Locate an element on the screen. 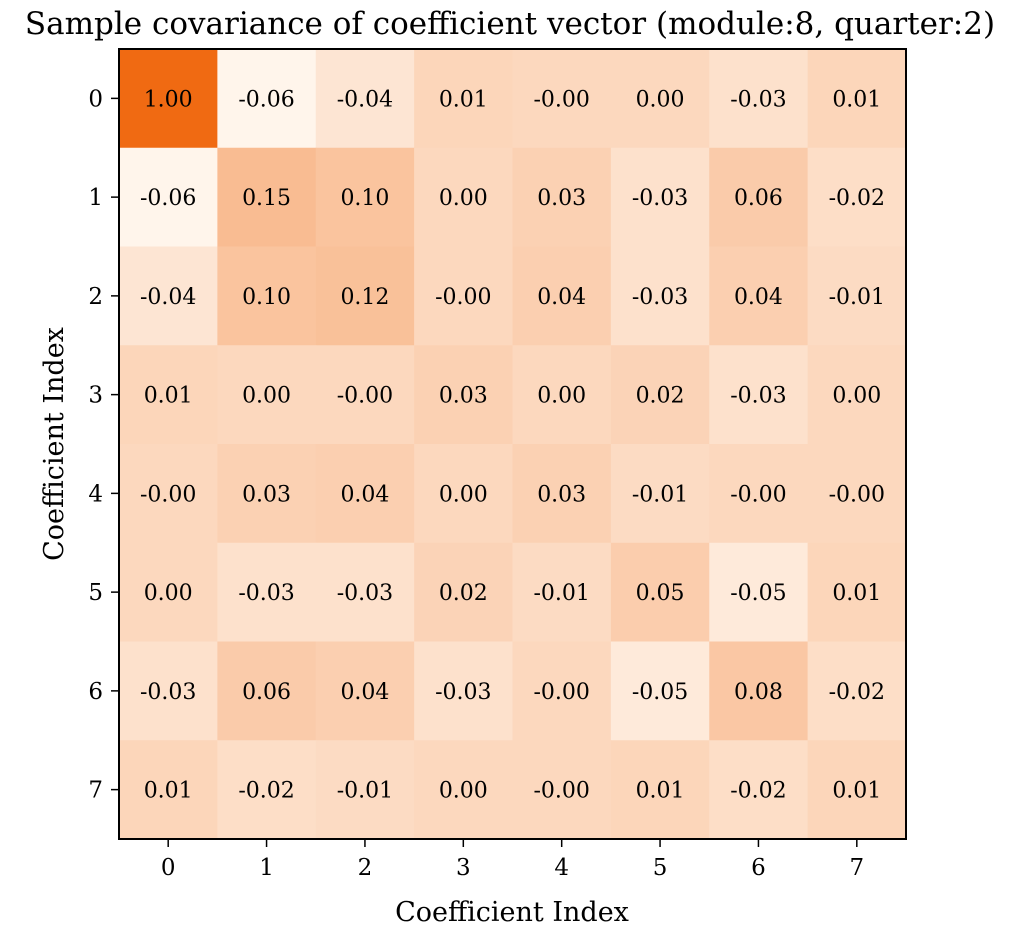 This screenshot has height=926, width=1020. y-tick-label: 7 is located at coordinates (95, 791).